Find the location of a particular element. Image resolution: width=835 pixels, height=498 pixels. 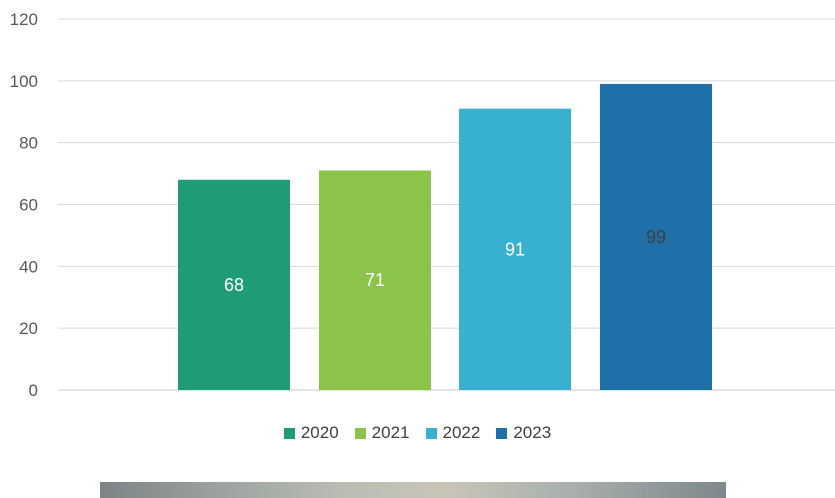

y-tick-label-60: 60 is located at coordinates (28, 205).